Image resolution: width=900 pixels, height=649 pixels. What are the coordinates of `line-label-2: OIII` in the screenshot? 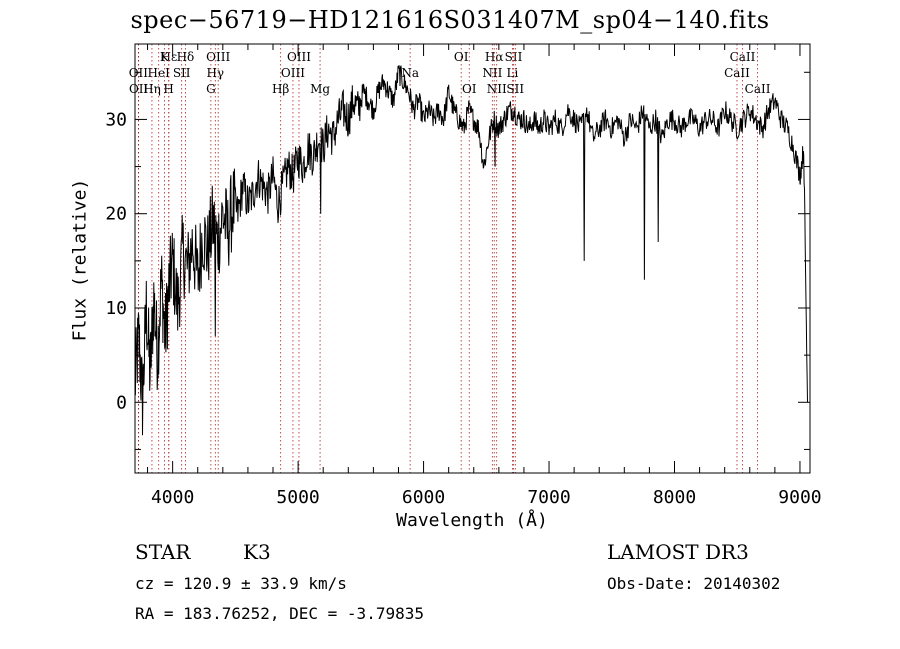 It's located at (299, 57).